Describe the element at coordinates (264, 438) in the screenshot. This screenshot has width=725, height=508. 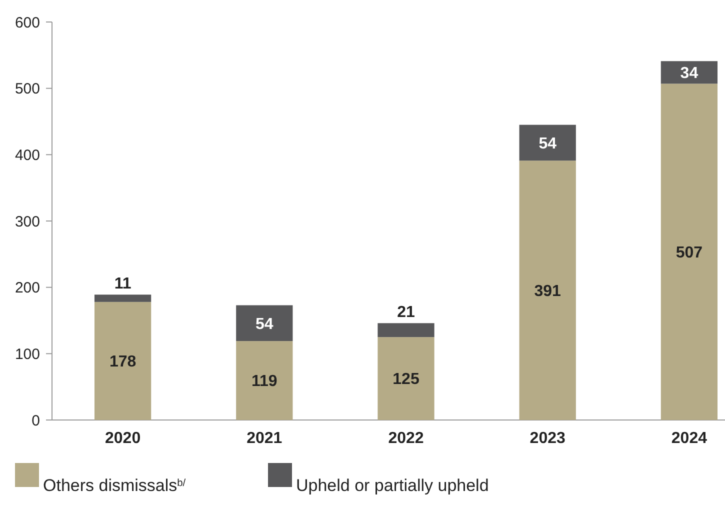
I see `x-tick-label: 2021` at that location.